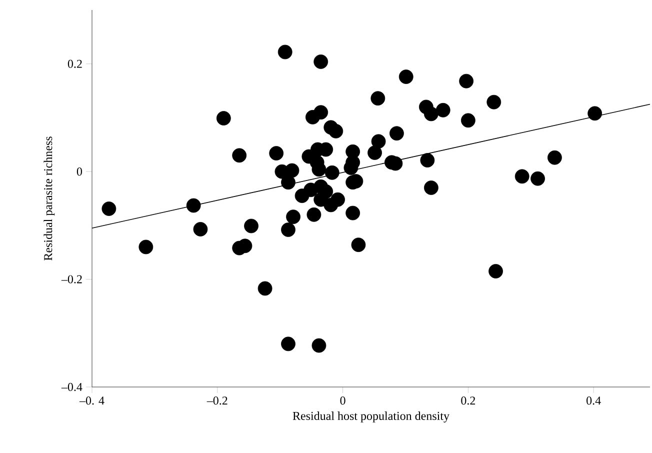 The height and width of the screenshot is (453, 652). Describe the element at coordinates (468, 400) in the screenshot. I see `x-tick-label: 0.2` at that location.